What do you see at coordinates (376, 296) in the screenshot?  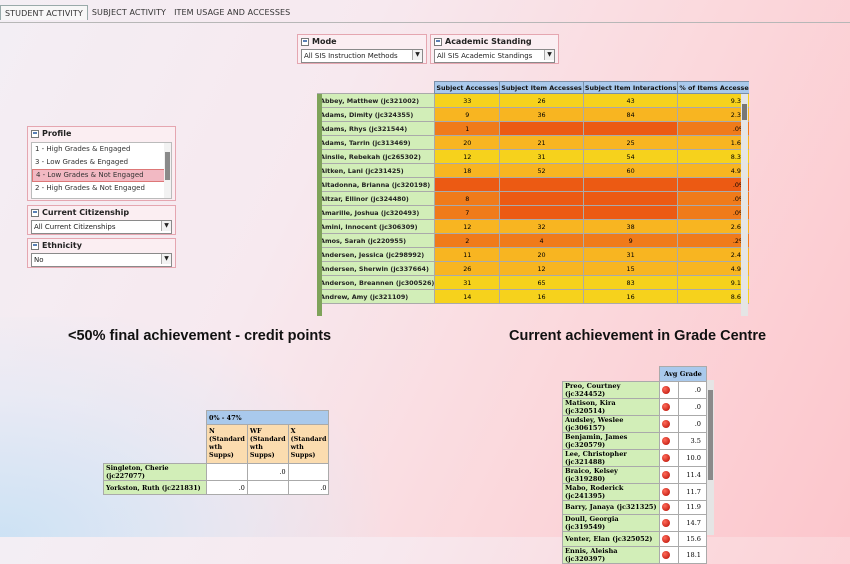 I see `student-name: Andrew, Amy (jc321109)` at bounding box center [376, 296].